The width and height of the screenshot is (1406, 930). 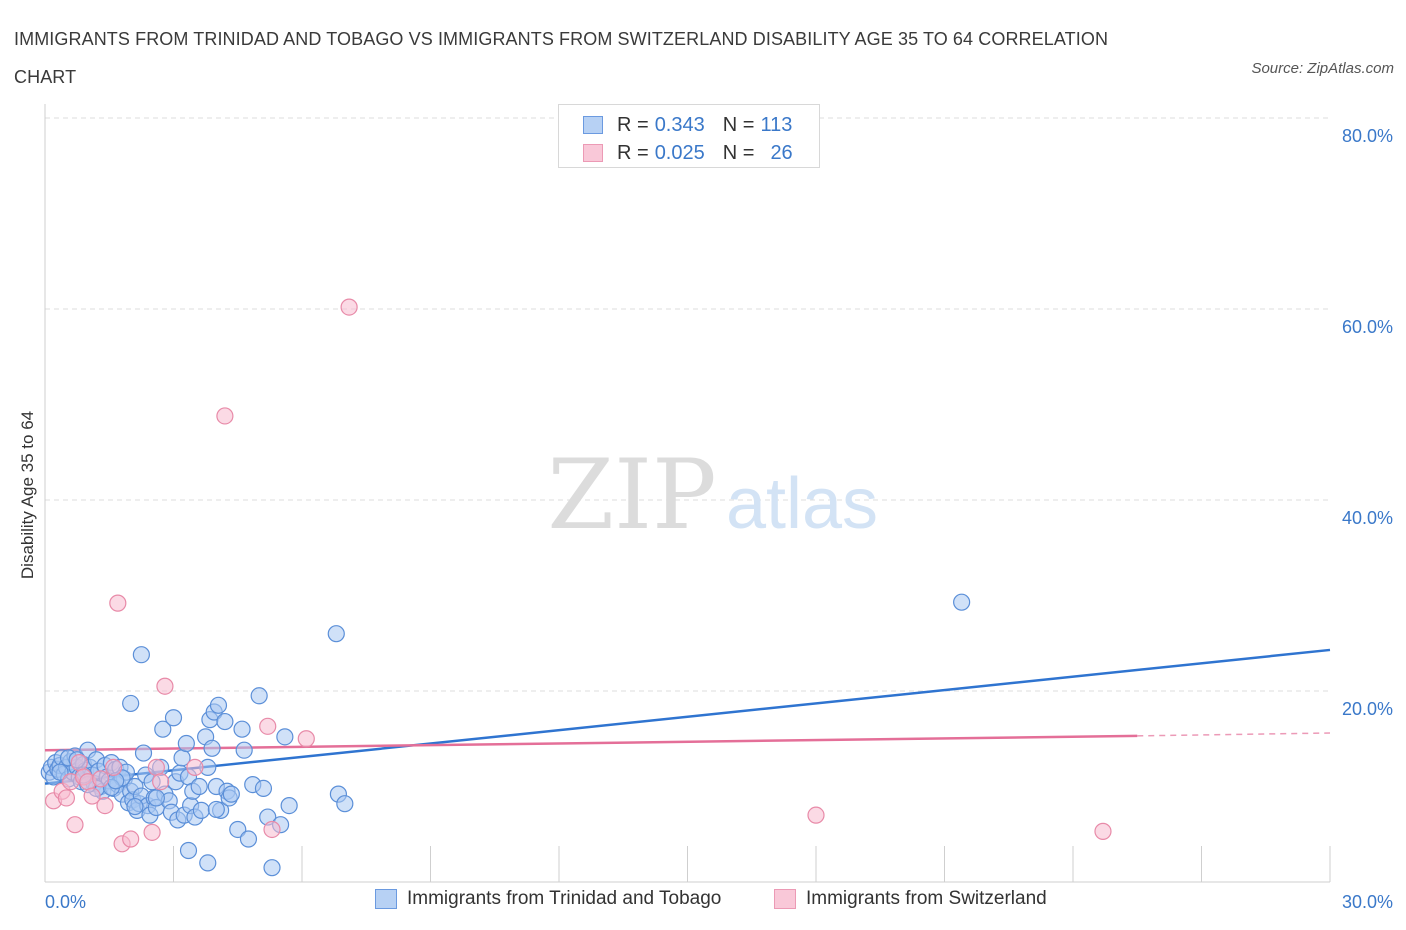 I want to click on watermark: ZIP atlas, so click(x=712, y=495).